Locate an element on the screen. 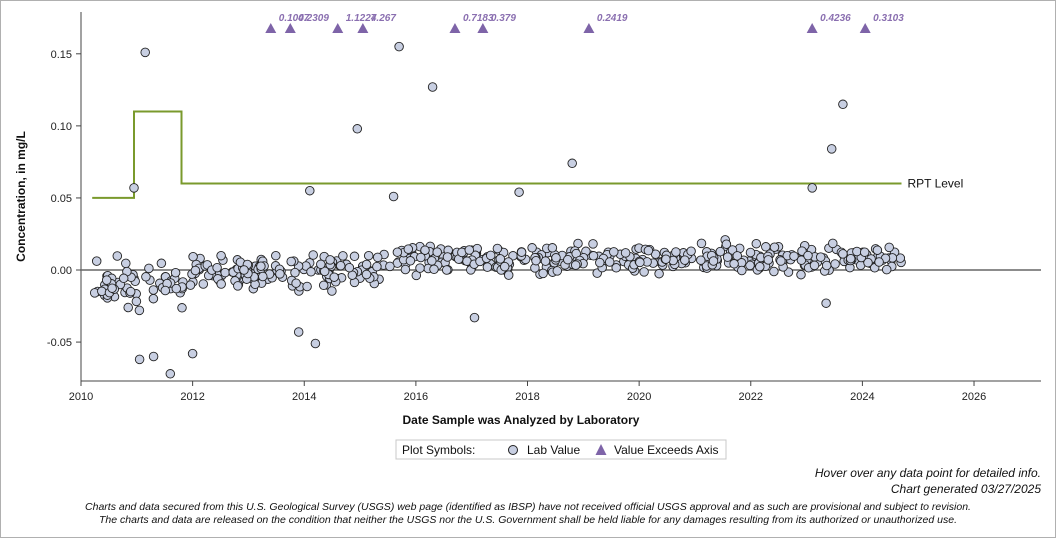  exceeds-axis-label: 0.2309 is located at coordinates (313, 18).